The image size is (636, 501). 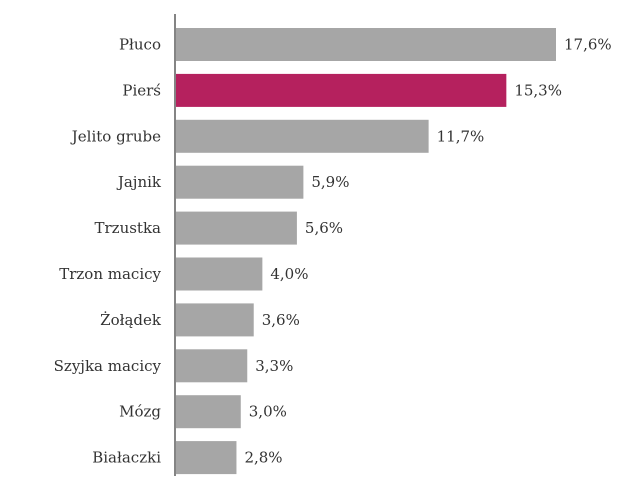 What do you see at coordinates (110, 274) in the screenshot?
I see `category-label: Trzon macicy` at bounding box center [110, 274].